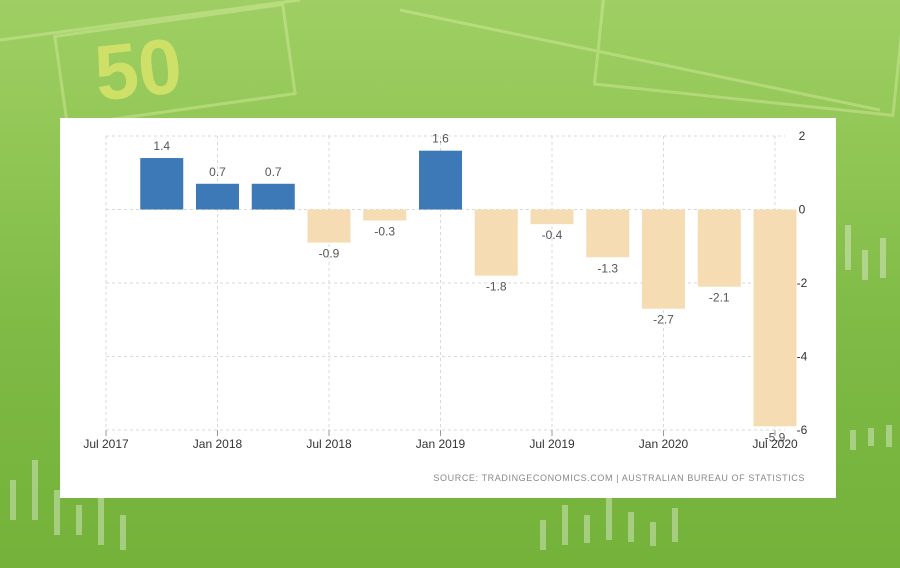 This screenshot has height=568, width=900. Describe the element at coordinates (137, 69) in the screenshot. I see `svg-text: 50` at that location.